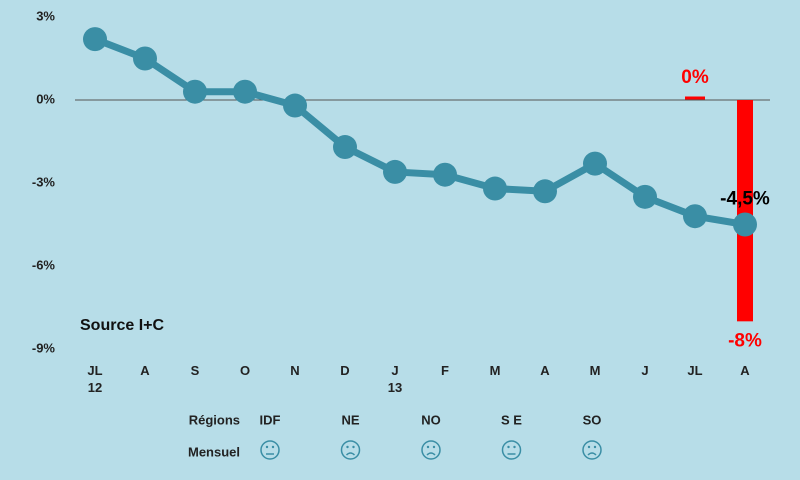  I want to click on x-tick-label: N, so click(295, 370).